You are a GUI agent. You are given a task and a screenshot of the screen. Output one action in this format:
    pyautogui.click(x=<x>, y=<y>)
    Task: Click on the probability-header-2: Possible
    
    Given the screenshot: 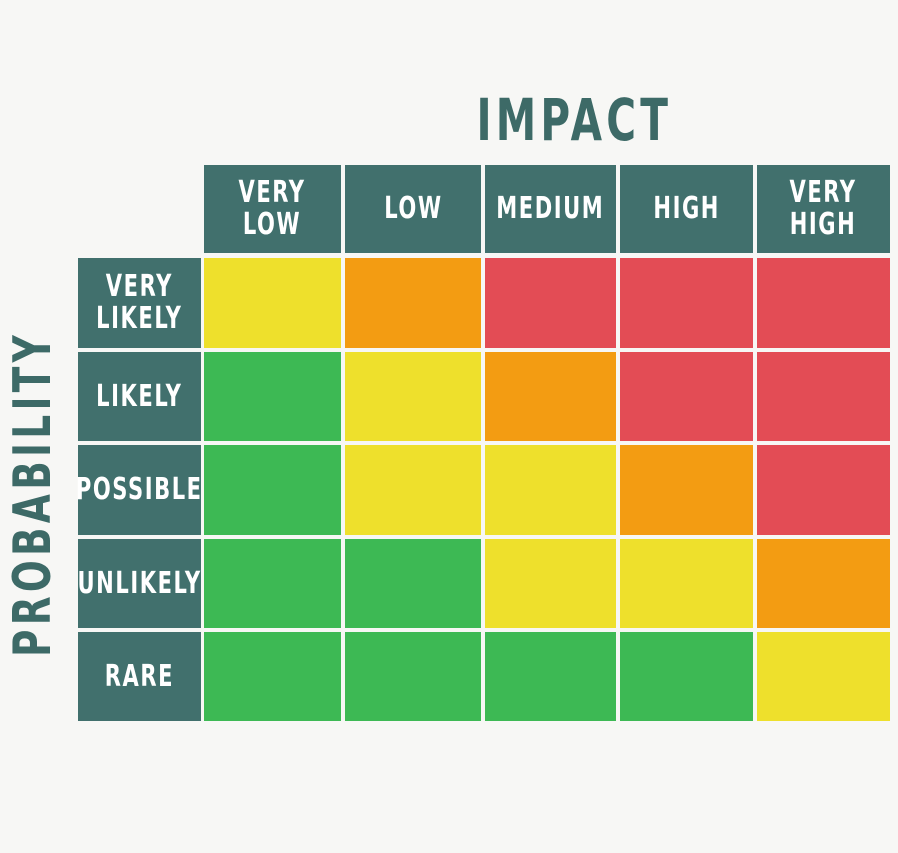 What is the action you would take?
    pyautogui.click(x=138, y=490)
    